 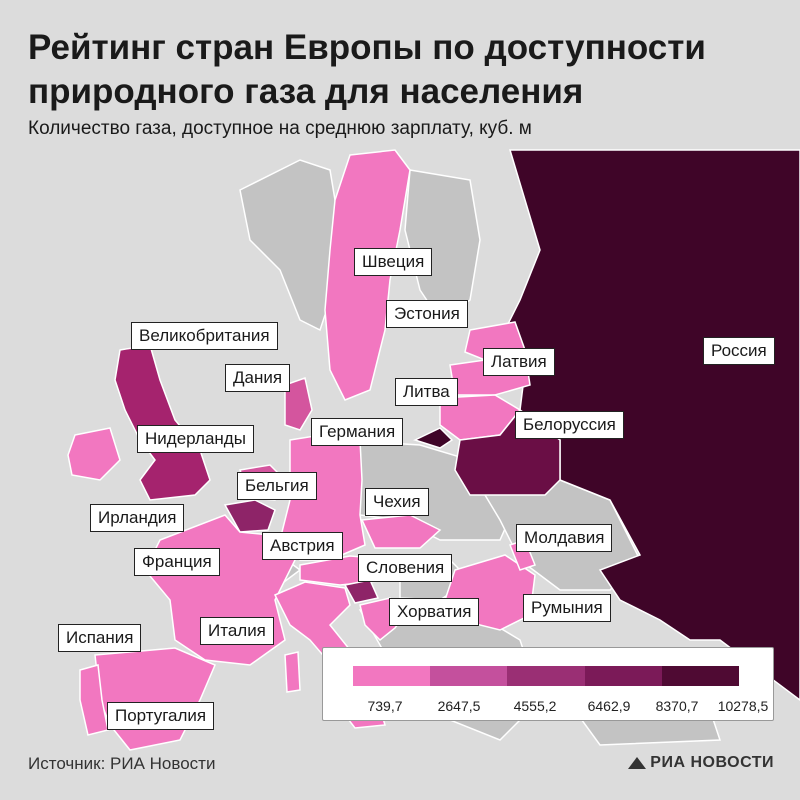 I want to click on legend-tick-5: 8370,7, so click(x=677, y=706).